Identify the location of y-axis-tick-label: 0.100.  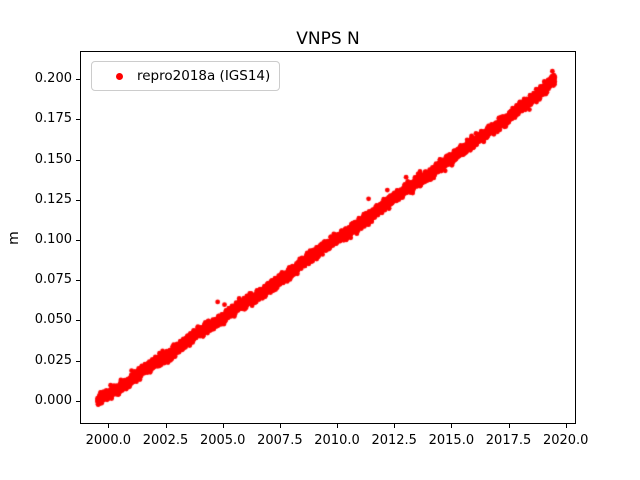
(53, 239).